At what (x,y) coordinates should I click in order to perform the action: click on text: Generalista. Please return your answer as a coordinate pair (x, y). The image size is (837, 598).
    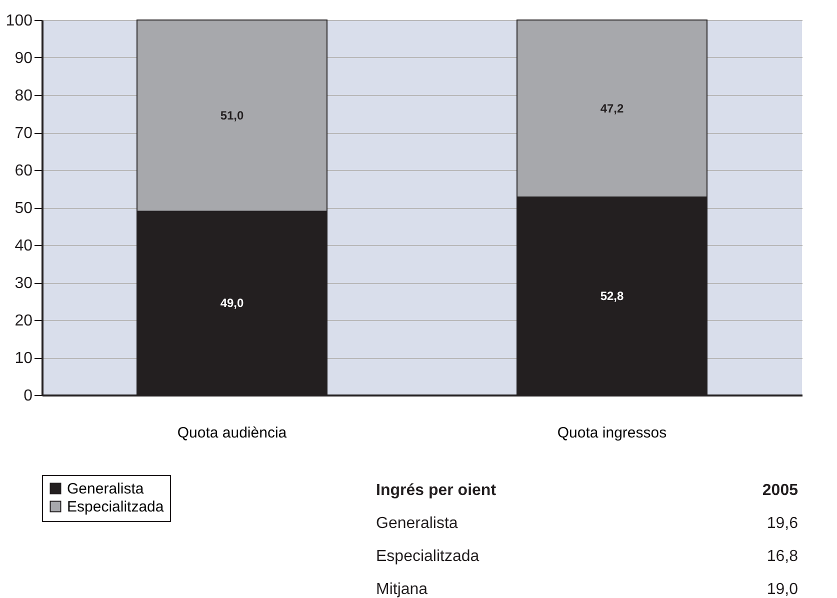
    Looking at the image, I should click on (417, 523).